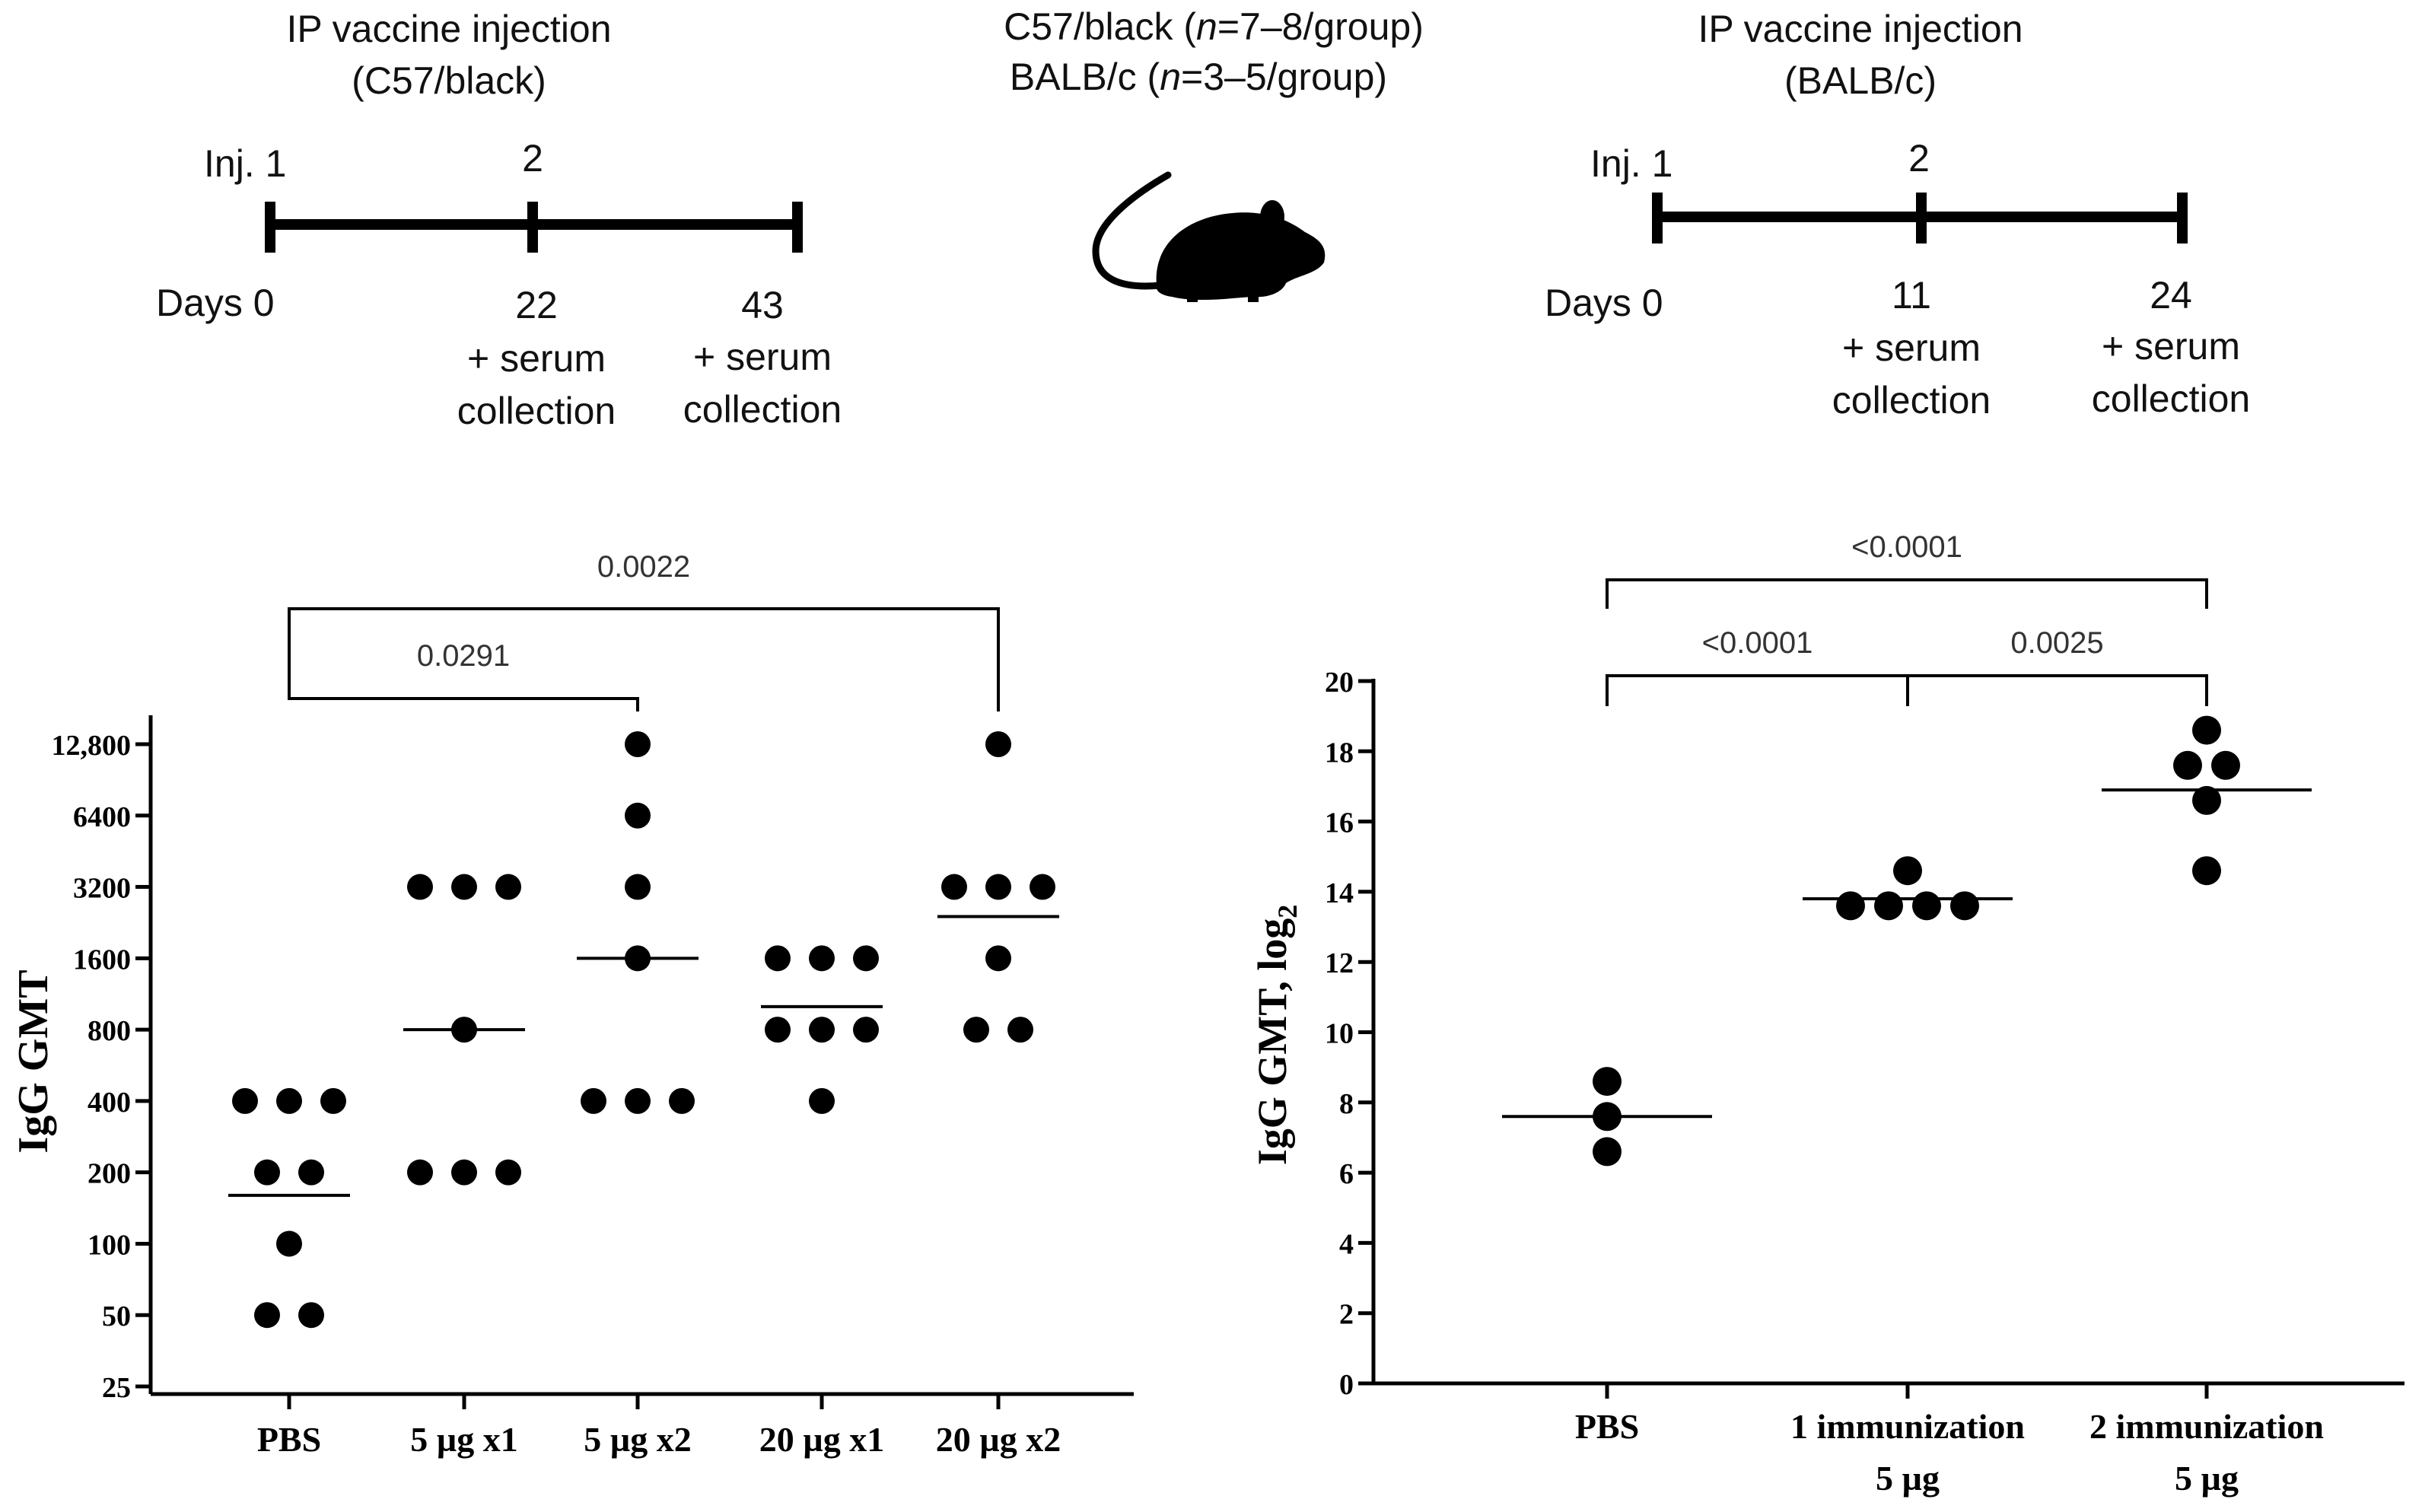 The width and height of the screenshot is (2422, 1512). What do you see at coordinates (762, 357) in the screenshot?
I see `timeline-left-day-end-serum: + serum` at bounding box center [762, 357].